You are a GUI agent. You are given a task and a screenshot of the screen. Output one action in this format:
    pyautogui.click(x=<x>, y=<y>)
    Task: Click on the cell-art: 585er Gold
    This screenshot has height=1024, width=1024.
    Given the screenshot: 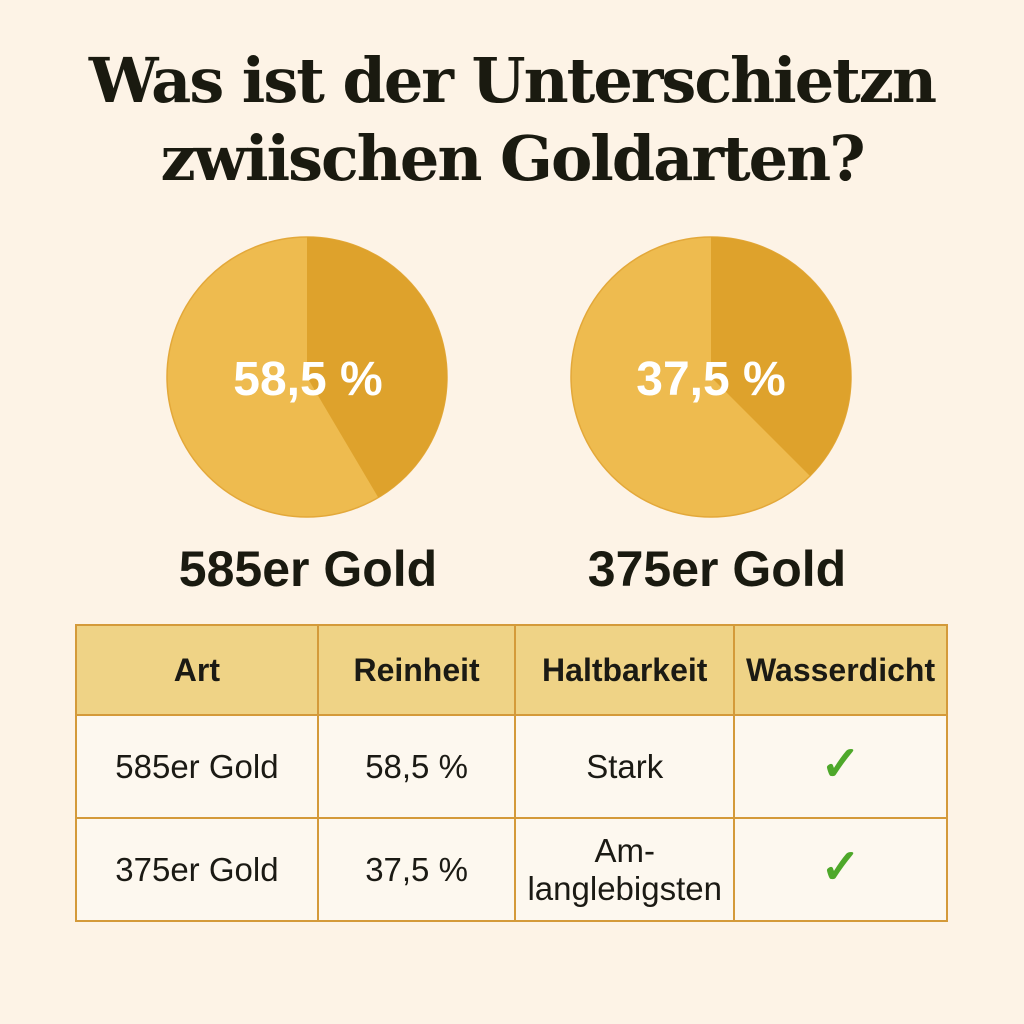 What is the action you would take?
    pyautogui.click(x=197, y=766)
    